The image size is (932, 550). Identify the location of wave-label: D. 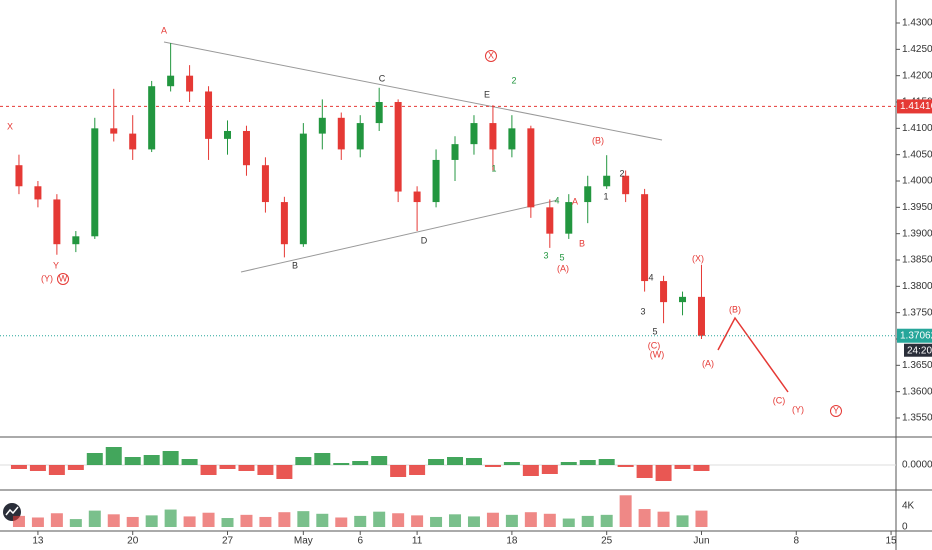
(424, 240).